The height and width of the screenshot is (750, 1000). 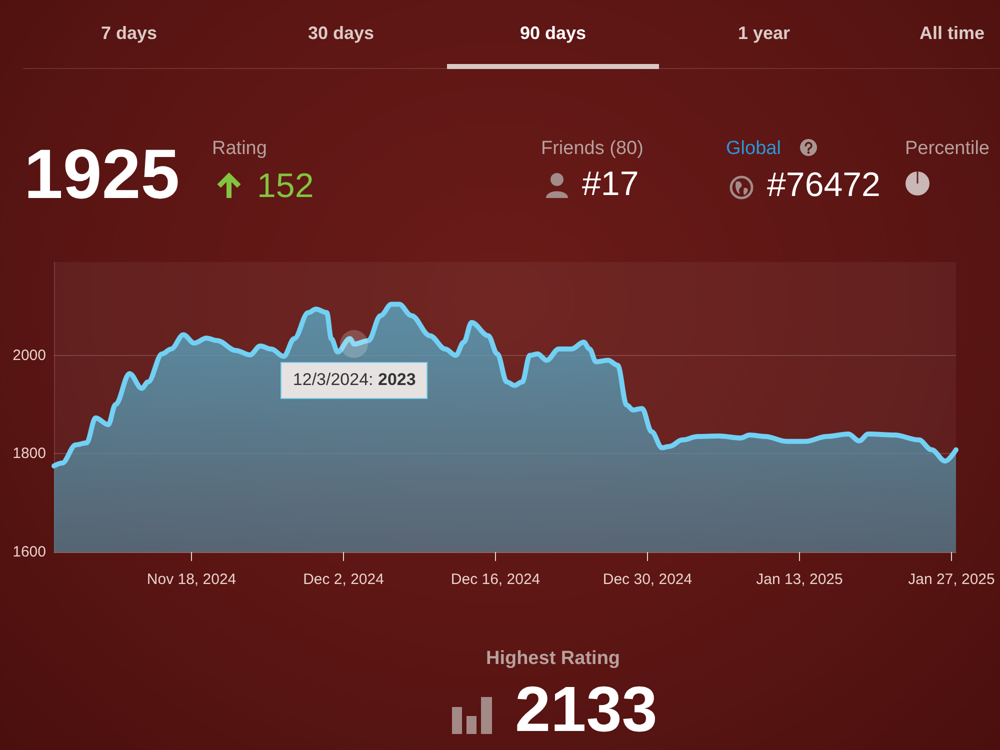 I want to click on x-tick-label: Dec 2, 2024, so click(x=343, y=579).